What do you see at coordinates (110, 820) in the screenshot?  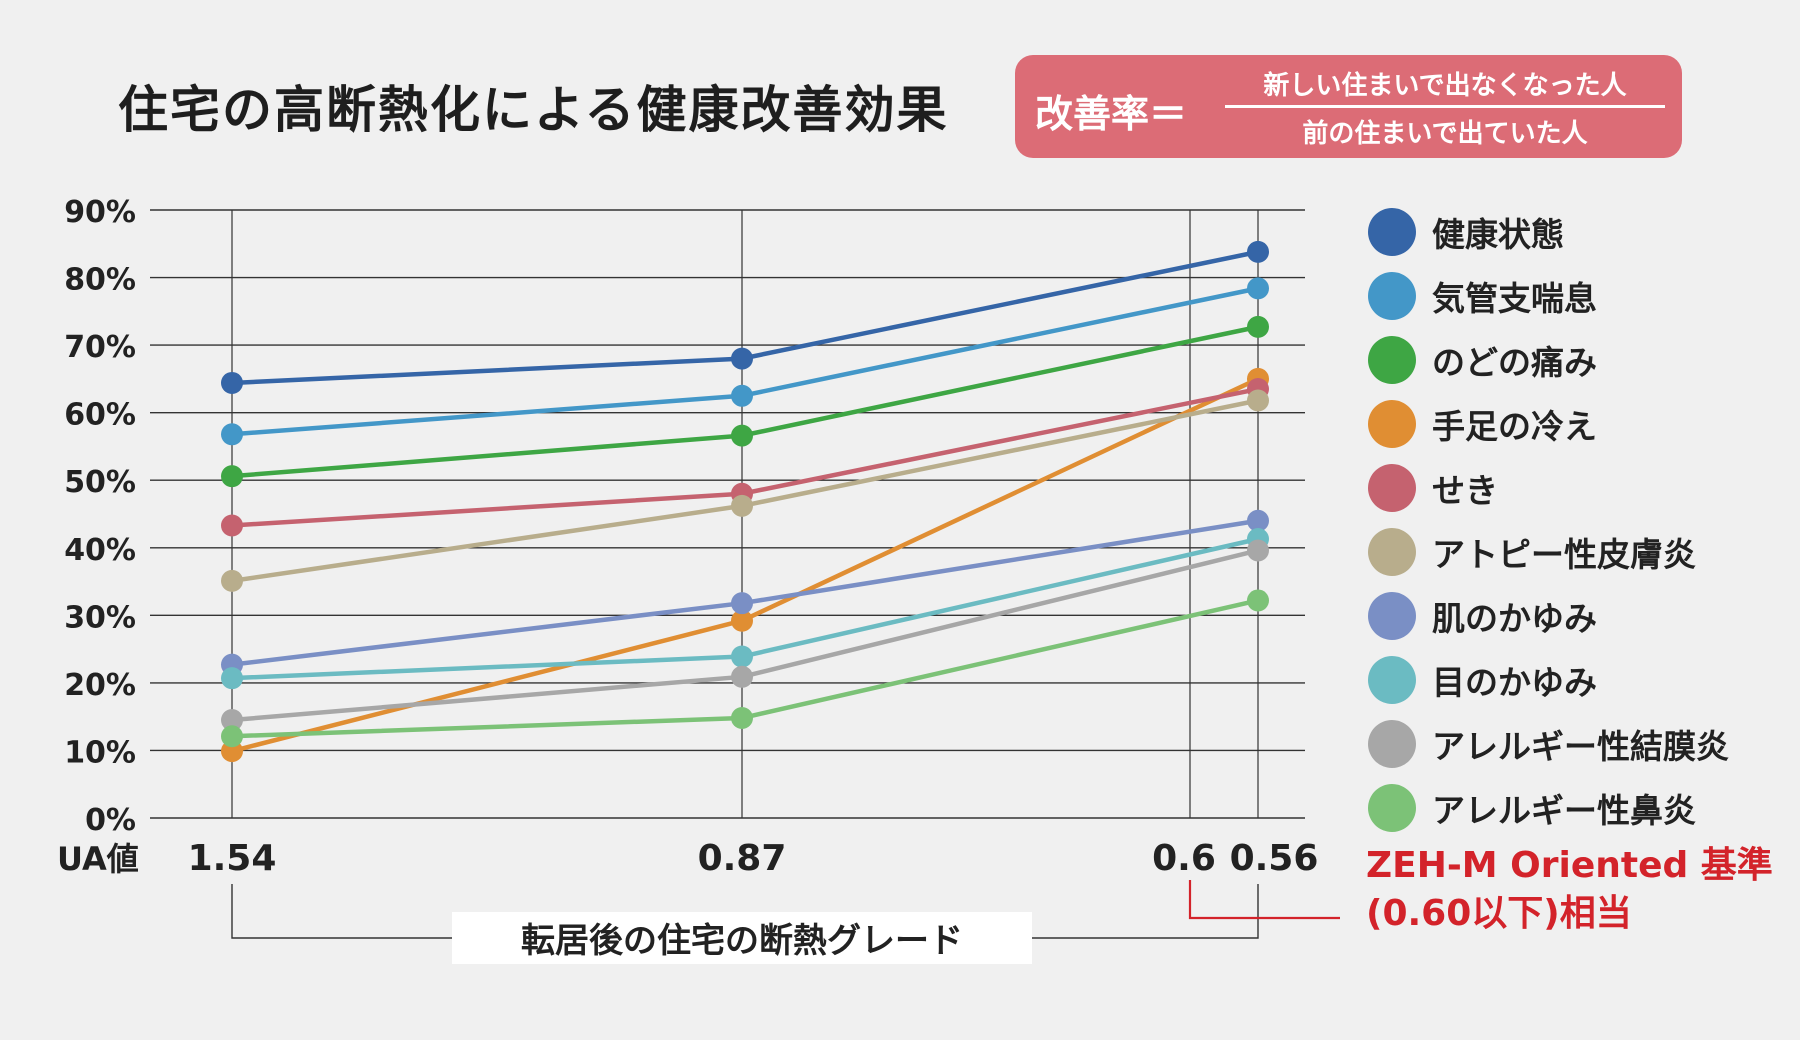 I see `y-tick-label: 0%` at bounding box center [110, 820].